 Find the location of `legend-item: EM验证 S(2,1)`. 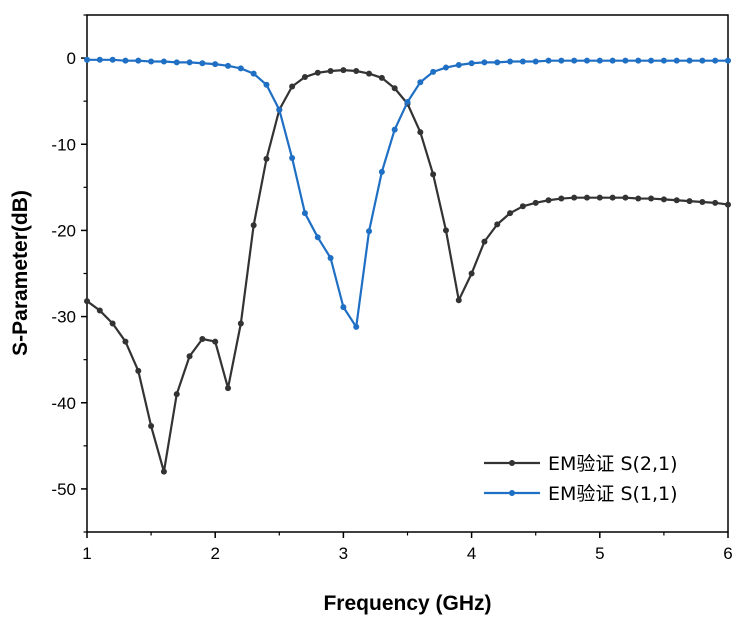

legend-item: EM验证 S(2,1) is located at coordinates (581, 464).